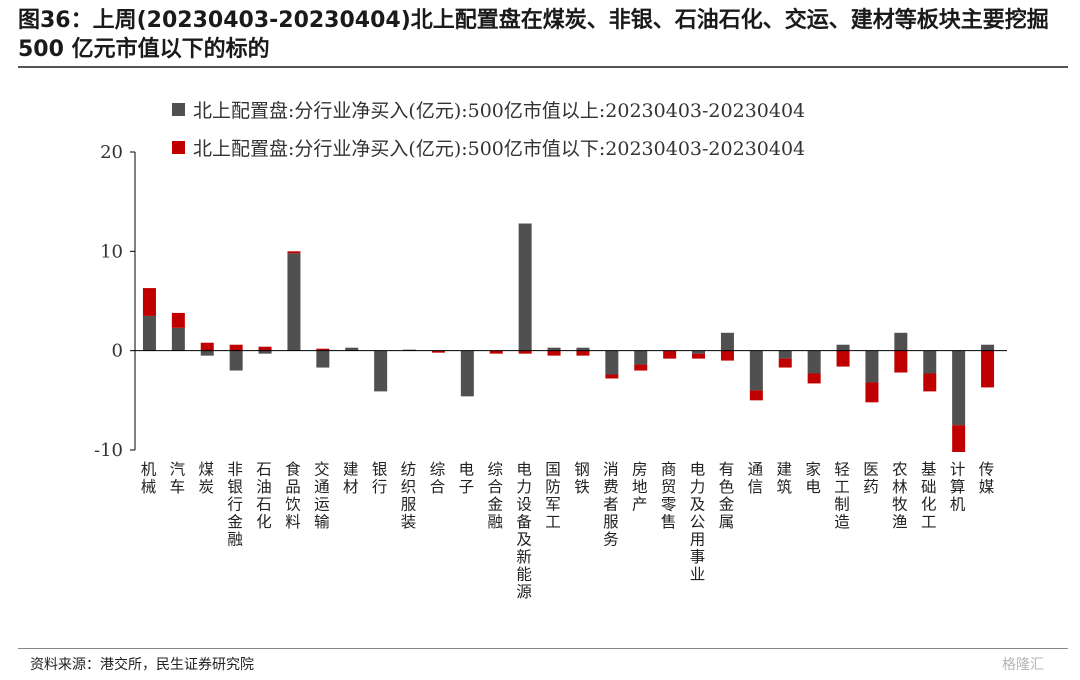  What do you see at coordinates (639, 487) in the screenshot?
I see `x-tick-label: 房地产` at bounding box center [639, 487].